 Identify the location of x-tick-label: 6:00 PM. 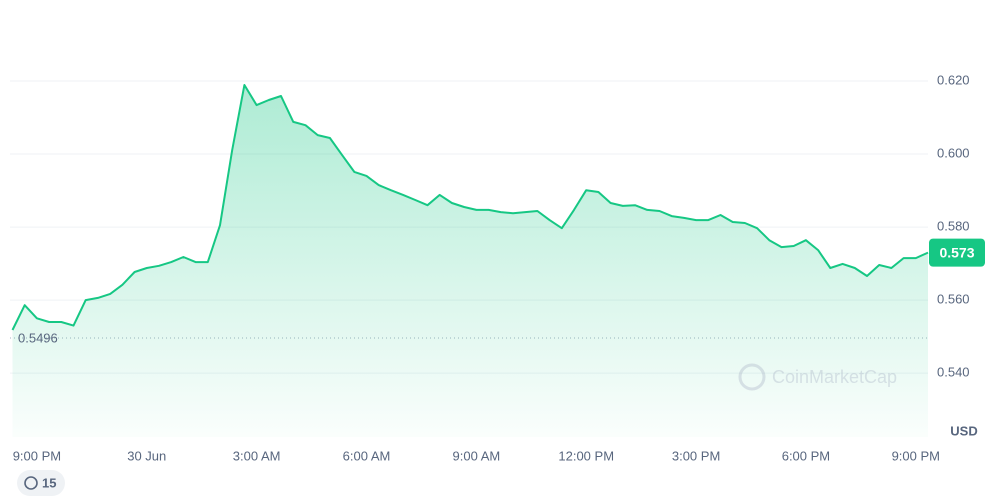
(806, 455).